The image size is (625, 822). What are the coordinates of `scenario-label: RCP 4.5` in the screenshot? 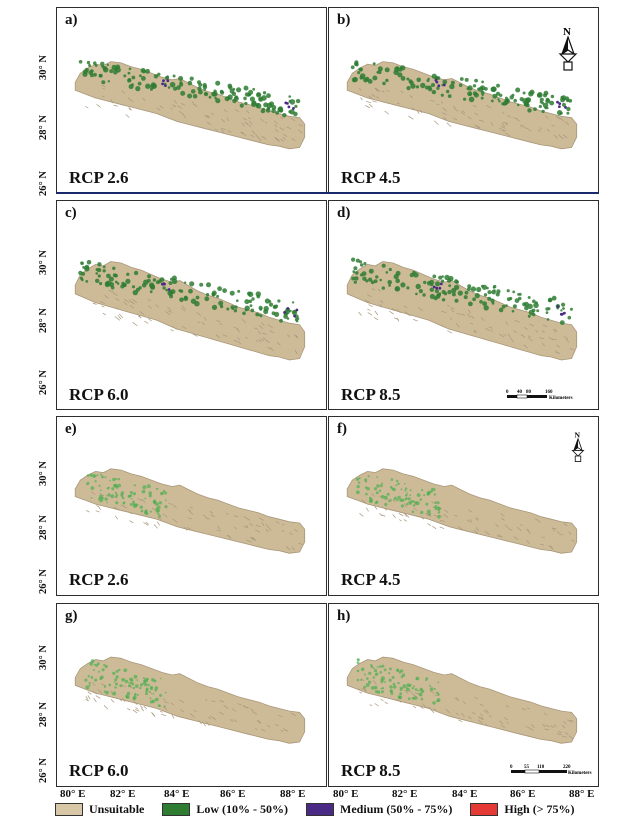 It's located at (371, 579).